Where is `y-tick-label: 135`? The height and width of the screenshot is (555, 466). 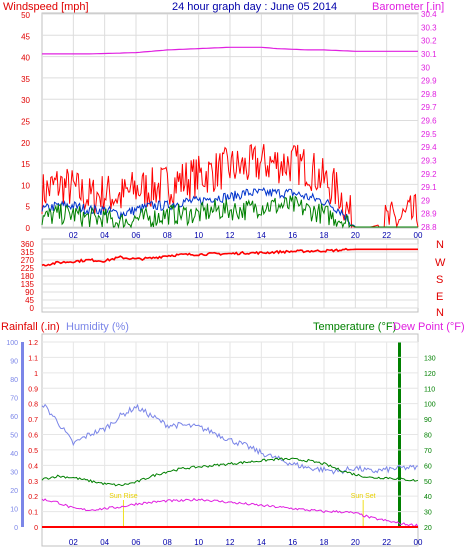
y-tick-label: 135 is located at coordinates (28, 284).